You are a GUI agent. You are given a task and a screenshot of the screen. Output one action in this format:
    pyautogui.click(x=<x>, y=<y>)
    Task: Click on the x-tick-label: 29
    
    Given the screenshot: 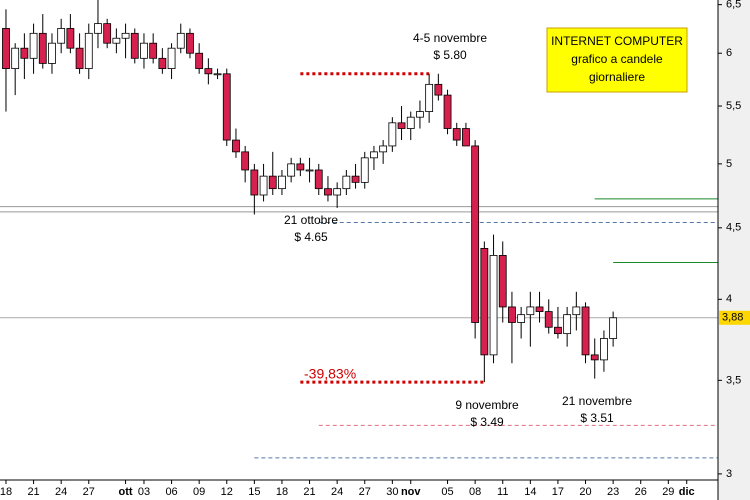 What is the action you would take?
    pyautogui.click(x=668, y=492)
    